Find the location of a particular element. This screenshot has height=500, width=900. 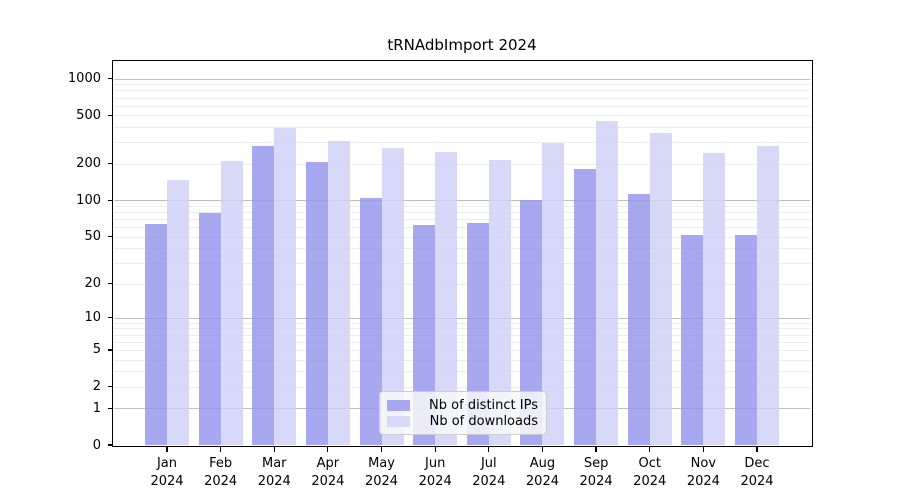

y-tick-label: 1 is located at coordinates (96, 408).